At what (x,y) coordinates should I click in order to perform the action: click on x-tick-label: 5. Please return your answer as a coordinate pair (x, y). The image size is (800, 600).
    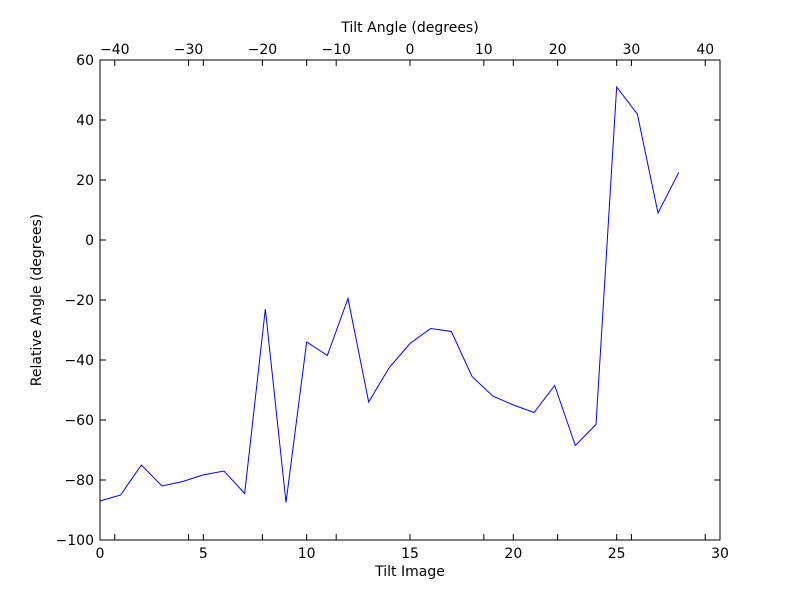
    Looking at the image, I should click on (203, 554).